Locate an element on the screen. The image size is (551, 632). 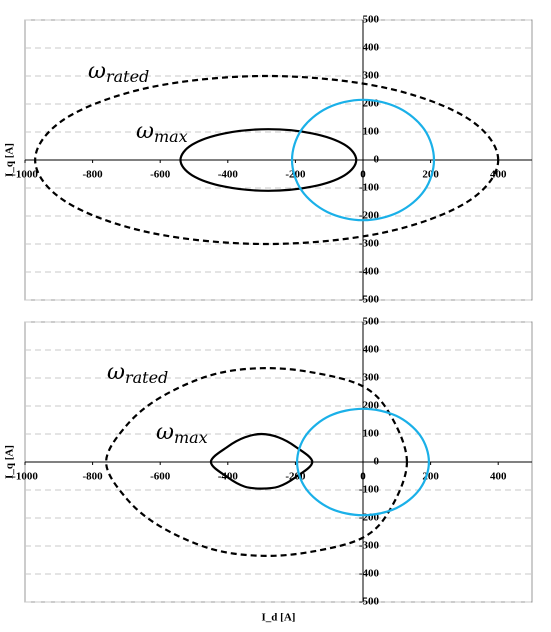
x-tick-label: -200 is located at coordinates (295, 175).